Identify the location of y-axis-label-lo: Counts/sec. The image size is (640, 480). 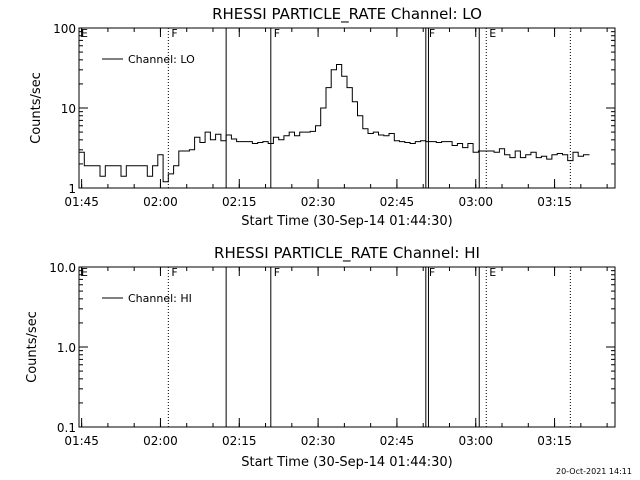
(36, 108).